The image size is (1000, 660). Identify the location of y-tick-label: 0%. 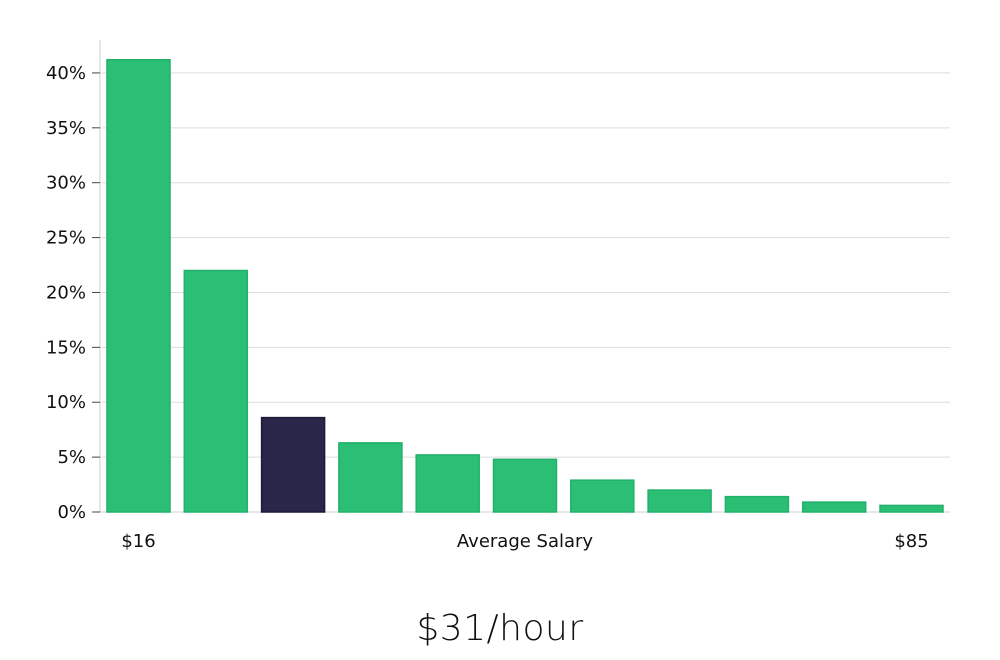
(71, 512).